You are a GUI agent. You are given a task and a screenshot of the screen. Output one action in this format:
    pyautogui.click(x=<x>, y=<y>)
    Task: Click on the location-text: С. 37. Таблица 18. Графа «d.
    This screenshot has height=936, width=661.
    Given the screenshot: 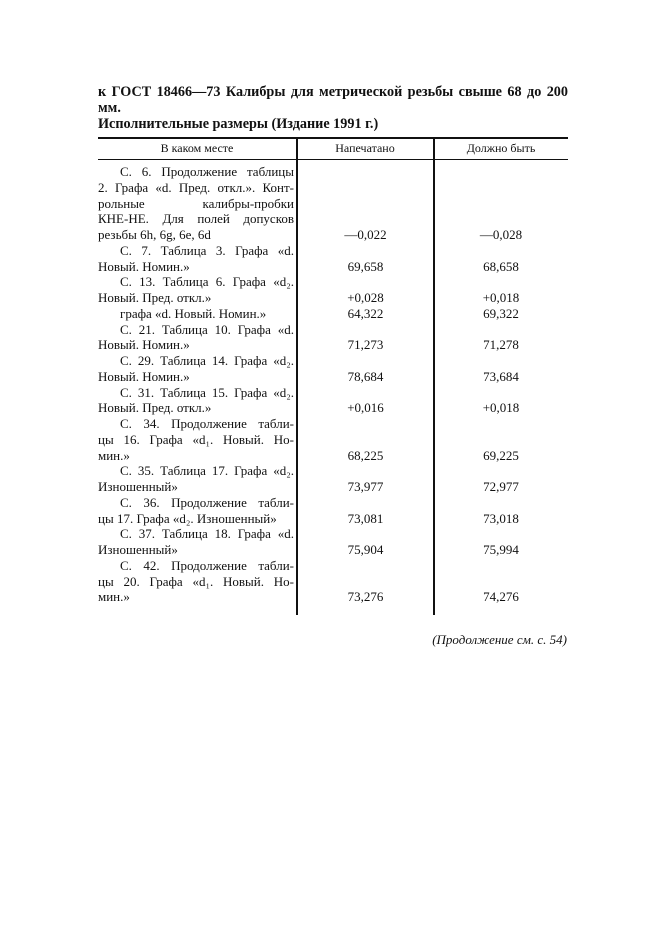 What is the action you would take?
    pyautogui.click(x=207, y=534)
    